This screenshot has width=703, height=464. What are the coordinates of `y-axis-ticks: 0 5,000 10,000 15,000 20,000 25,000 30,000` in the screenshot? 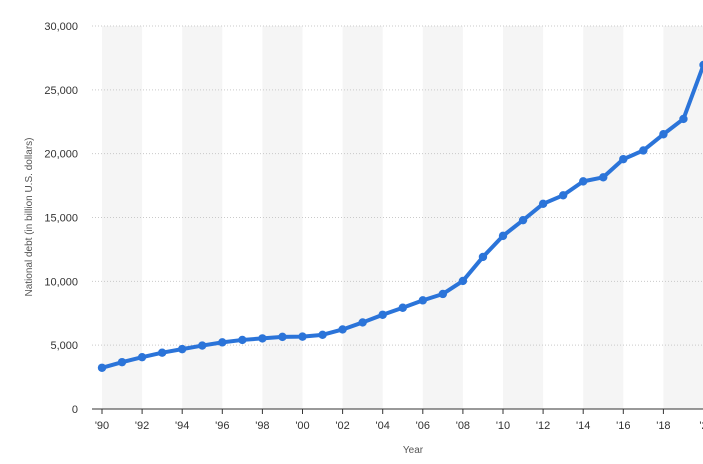 It's located at (61, 218).